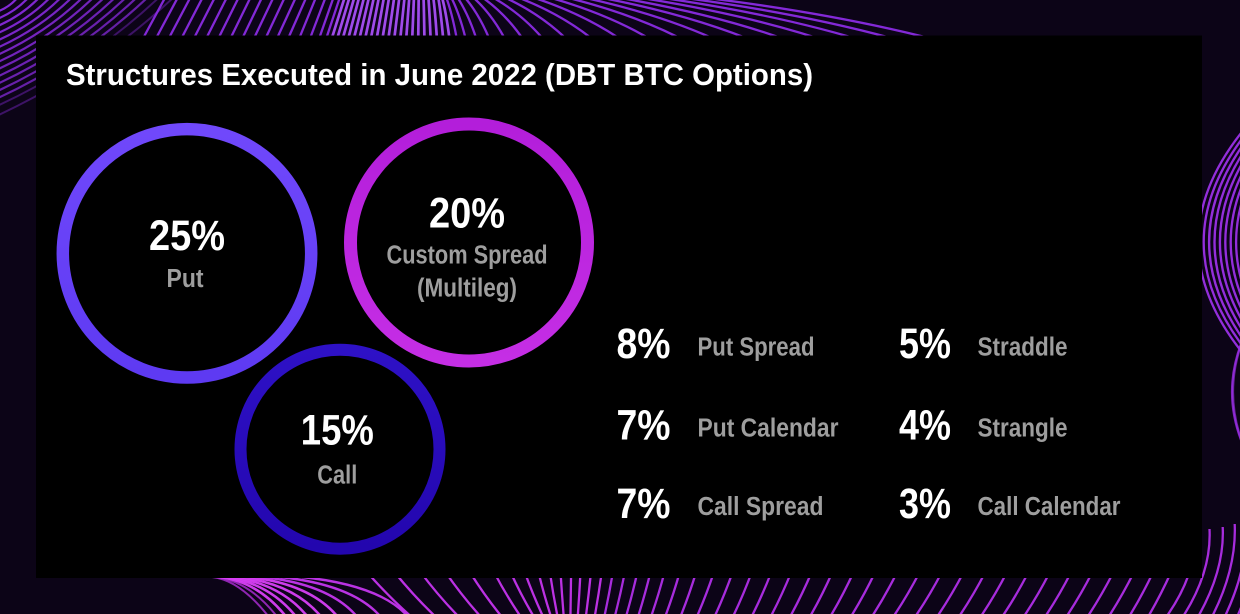  Describe the element at coordinates (337, 431) in the screenshot. I see `svg-text: 15%` at that location.